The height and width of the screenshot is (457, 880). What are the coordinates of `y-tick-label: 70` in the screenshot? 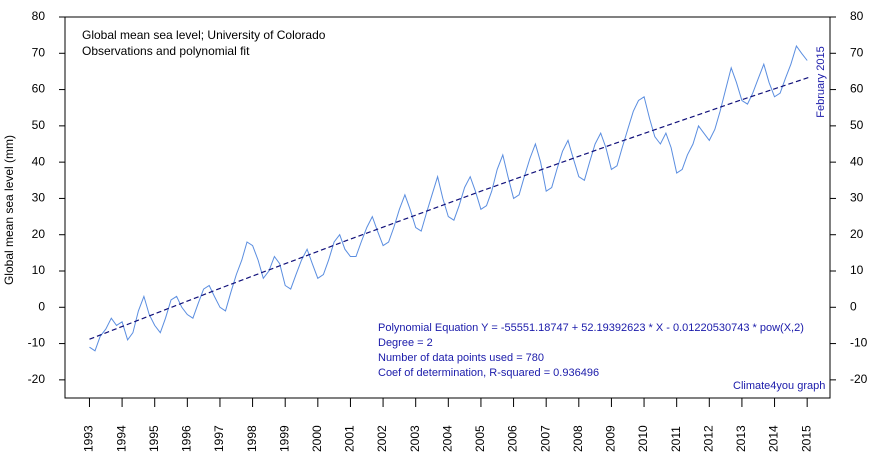 It's located at (39, 52).